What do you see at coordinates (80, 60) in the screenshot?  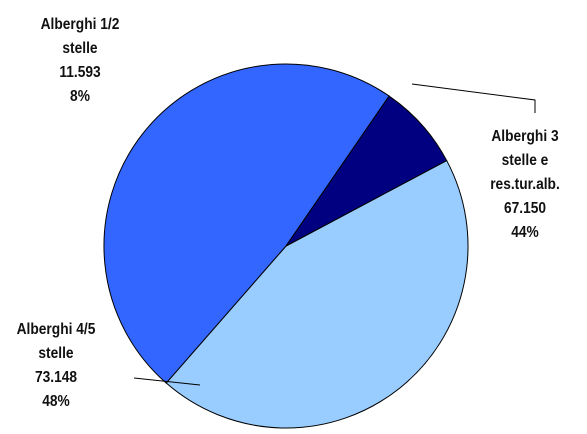 I see `slice-label-alberghi-1-2-stelle: Alberghi 1/2 stelle 11.593 8%` at bounding box center [80, 60].